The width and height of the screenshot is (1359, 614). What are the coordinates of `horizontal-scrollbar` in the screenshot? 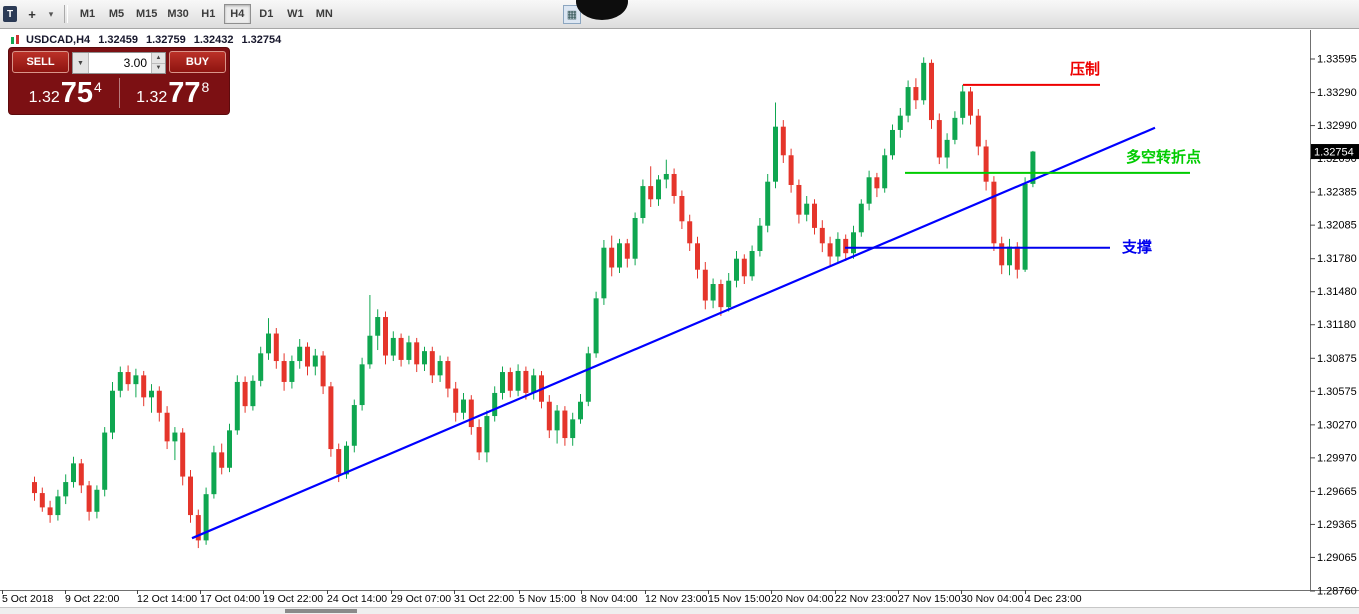 It's located at (679, 610).